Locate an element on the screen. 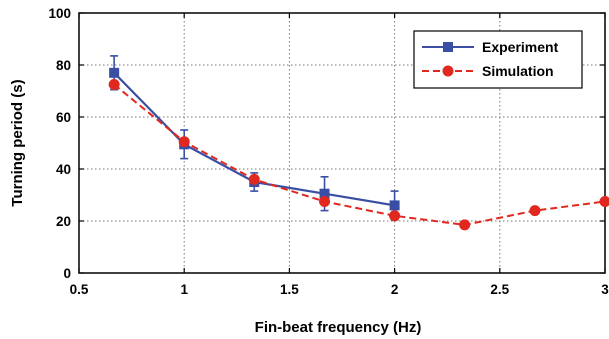 This screenshot has width=609, height=339. x-axis-title: Fin-beat frequency (Hz) is located at coordinates (338, 327).